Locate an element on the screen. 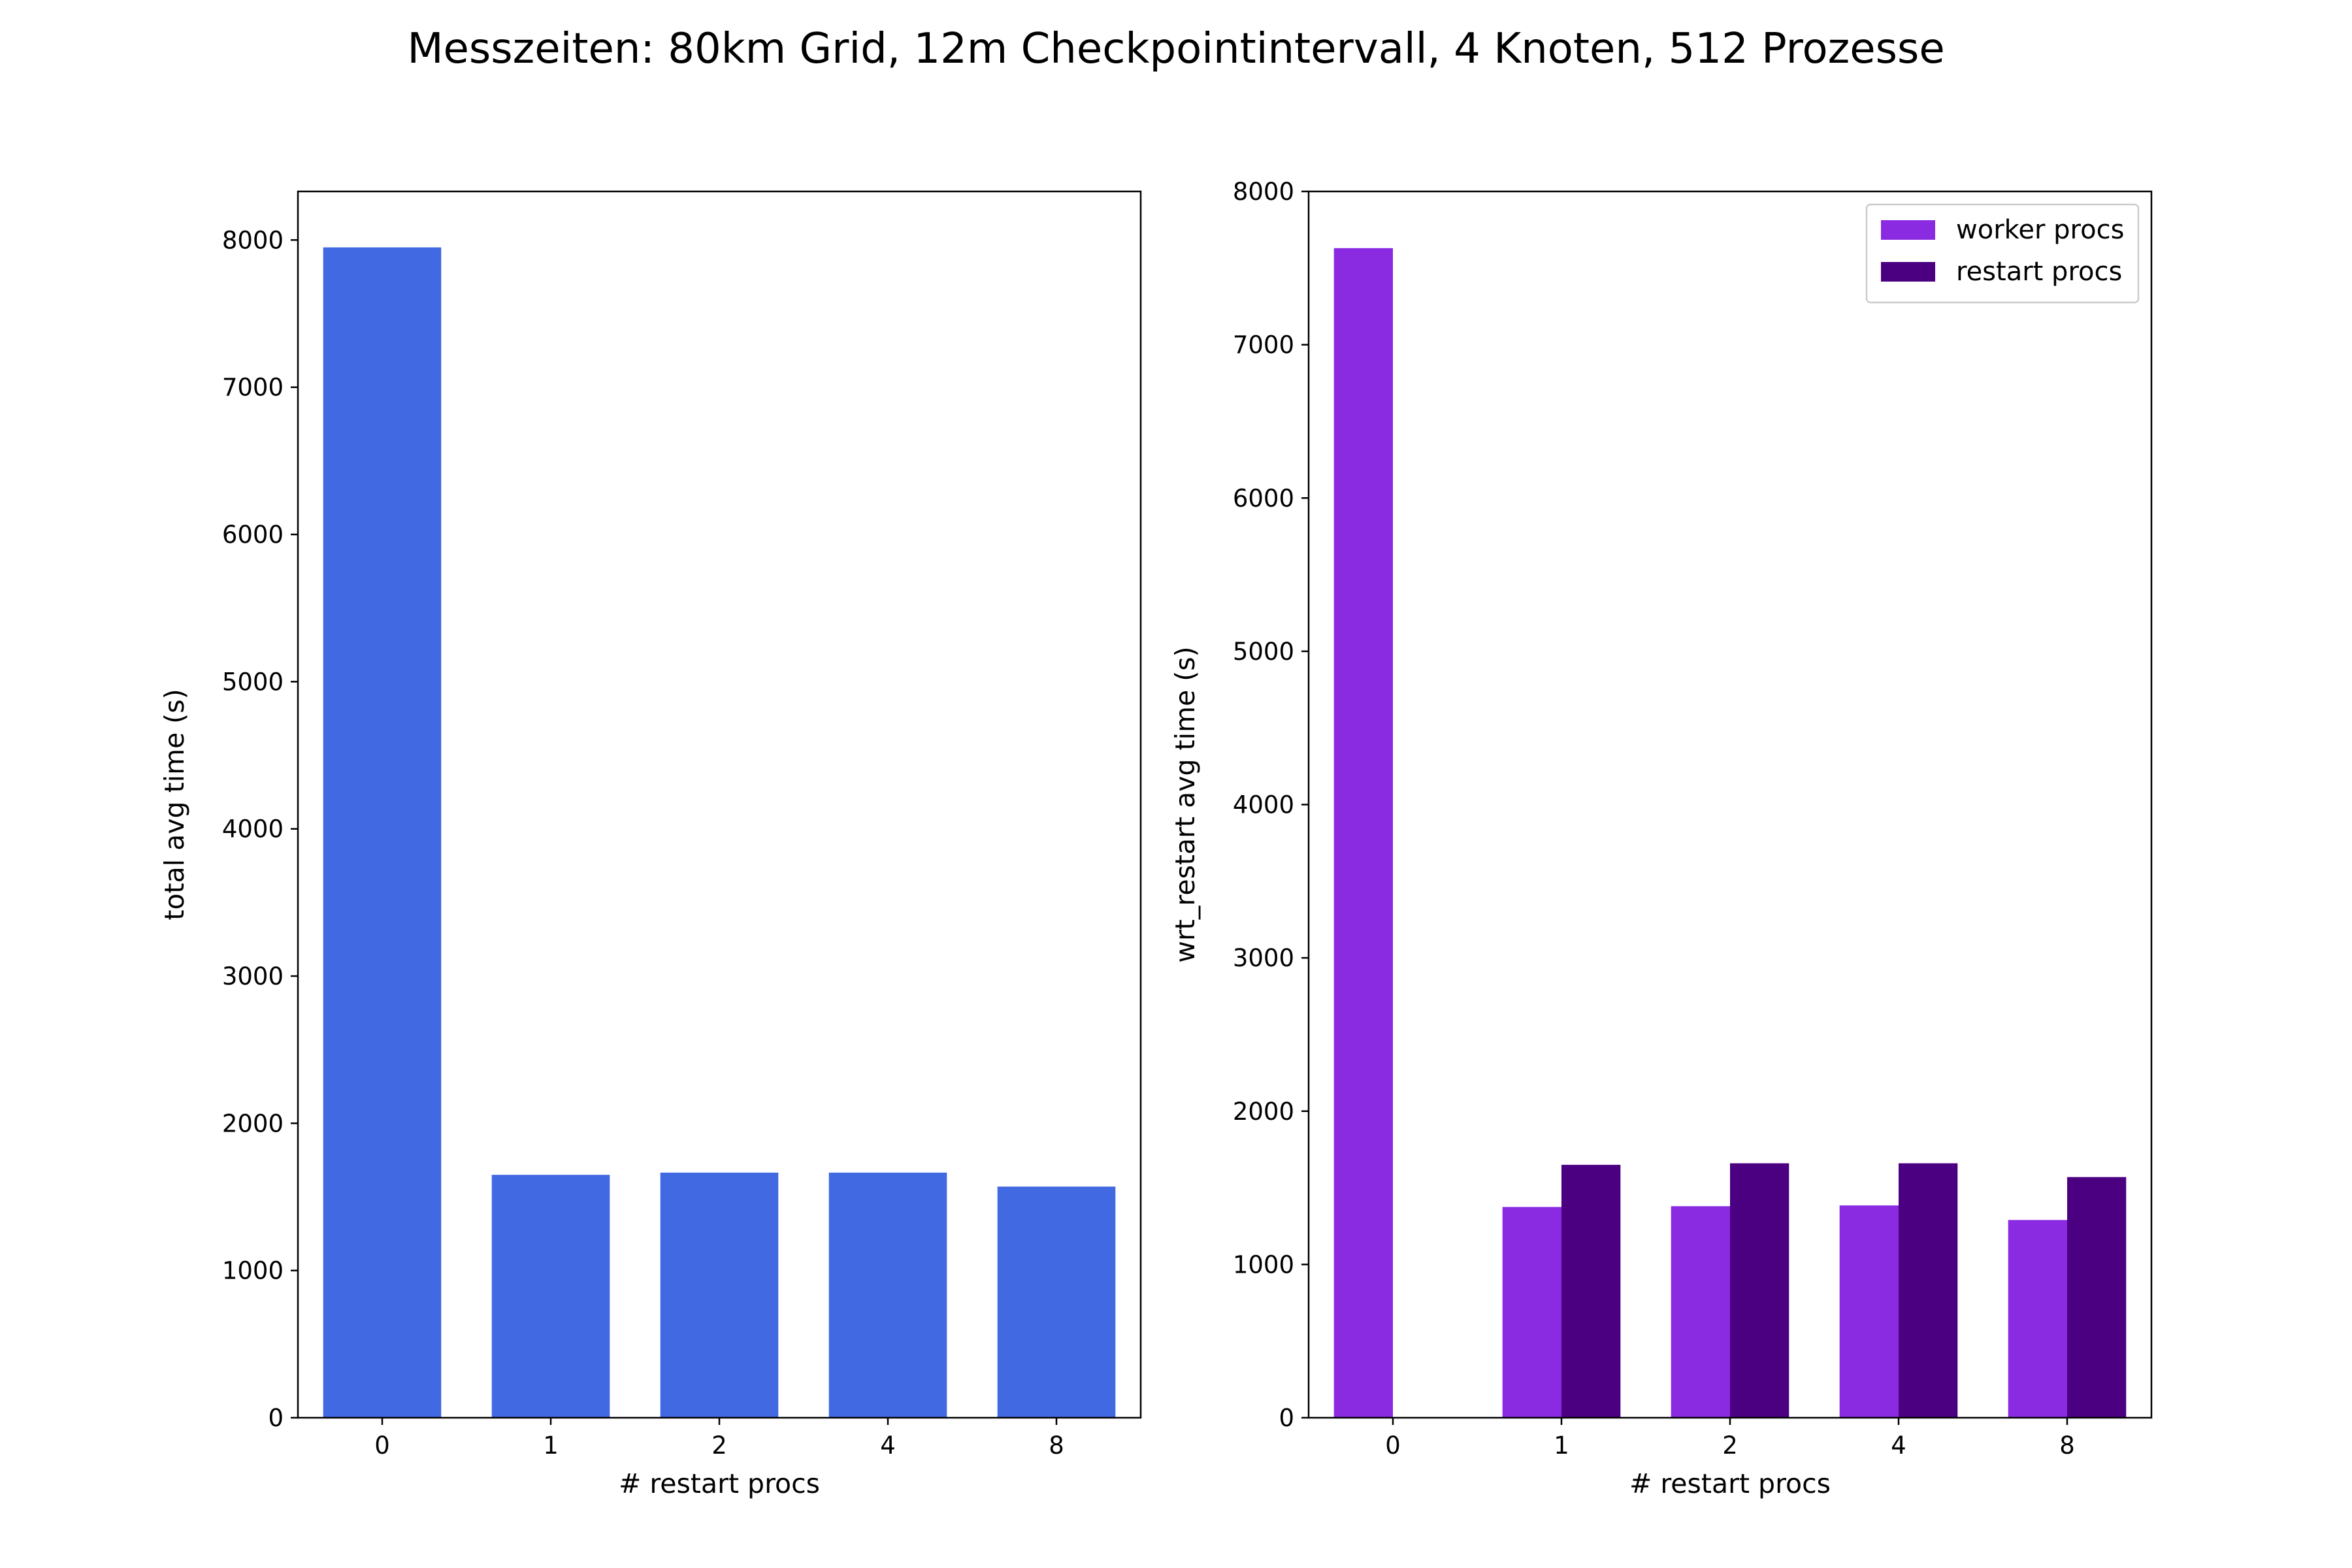 Image resolution: width=2352 pixels, height=1568 pixels. legend-label: restart procs is located at coordinates (2039, 272).